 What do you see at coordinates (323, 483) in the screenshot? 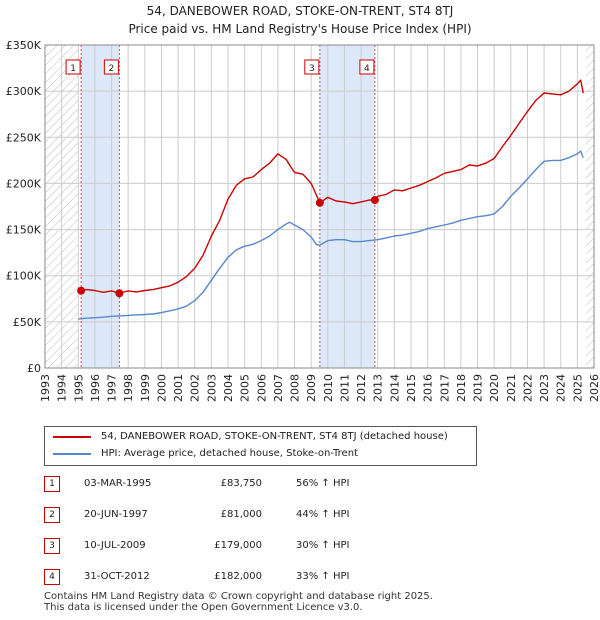
I see `sale-hpi-delta: 56% ↑ HPI` at bounding box center [323, 483].